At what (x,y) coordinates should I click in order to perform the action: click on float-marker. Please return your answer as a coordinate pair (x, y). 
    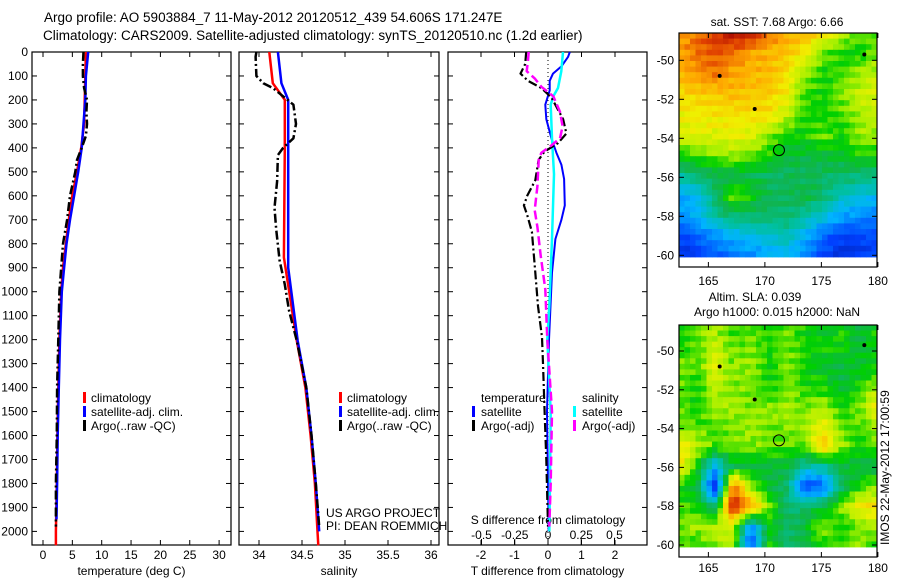
    Looking at the image, I should click on (754, 399).